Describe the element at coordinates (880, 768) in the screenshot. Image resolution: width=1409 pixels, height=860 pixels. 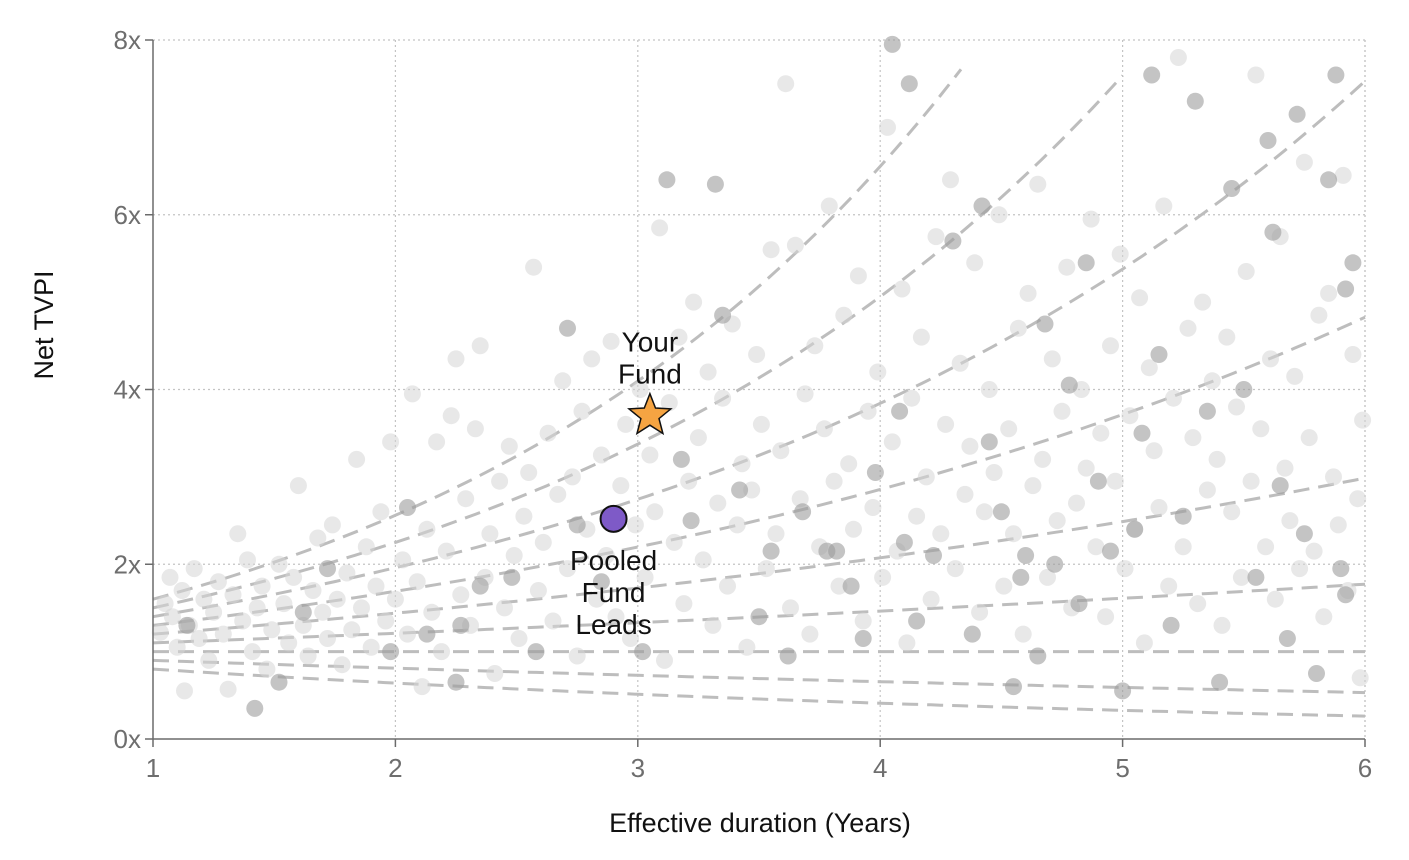
I see `x-tick-label: 4` at that location.